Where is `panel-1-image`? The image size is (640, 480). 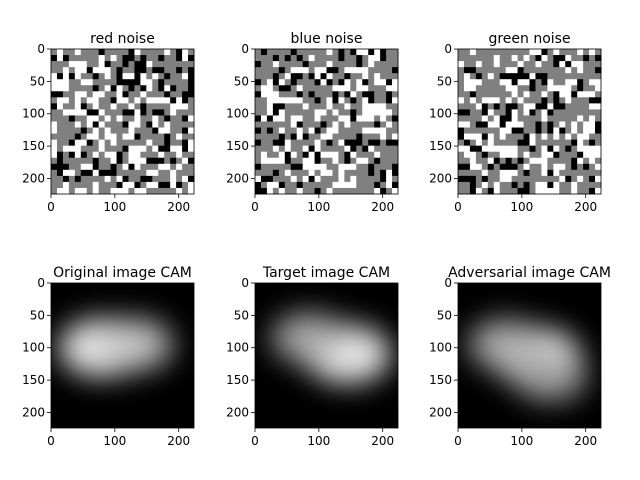 panel-1-image is located at coordinates (123, 122).